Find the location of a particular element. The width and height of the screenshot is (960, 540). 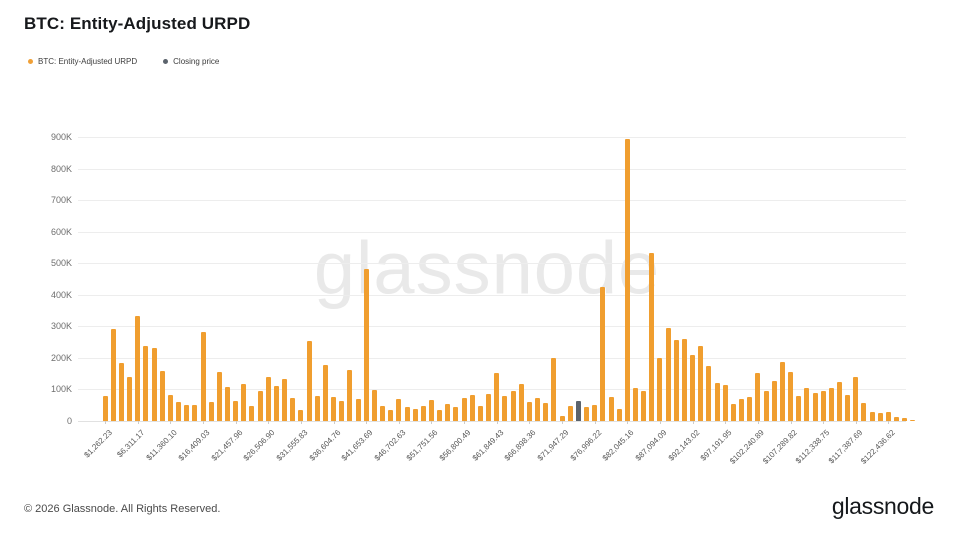

closing-price-bar is located at coordinates (578, 411).